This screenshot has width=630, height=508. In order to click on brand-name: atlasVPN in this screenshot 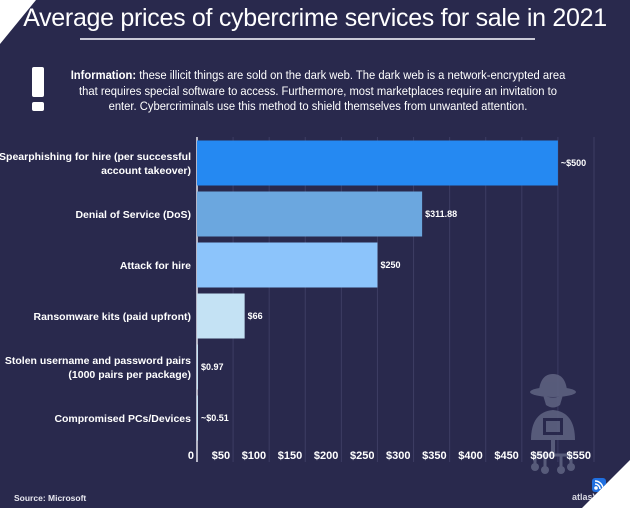, I will do `click(592, 497)`.